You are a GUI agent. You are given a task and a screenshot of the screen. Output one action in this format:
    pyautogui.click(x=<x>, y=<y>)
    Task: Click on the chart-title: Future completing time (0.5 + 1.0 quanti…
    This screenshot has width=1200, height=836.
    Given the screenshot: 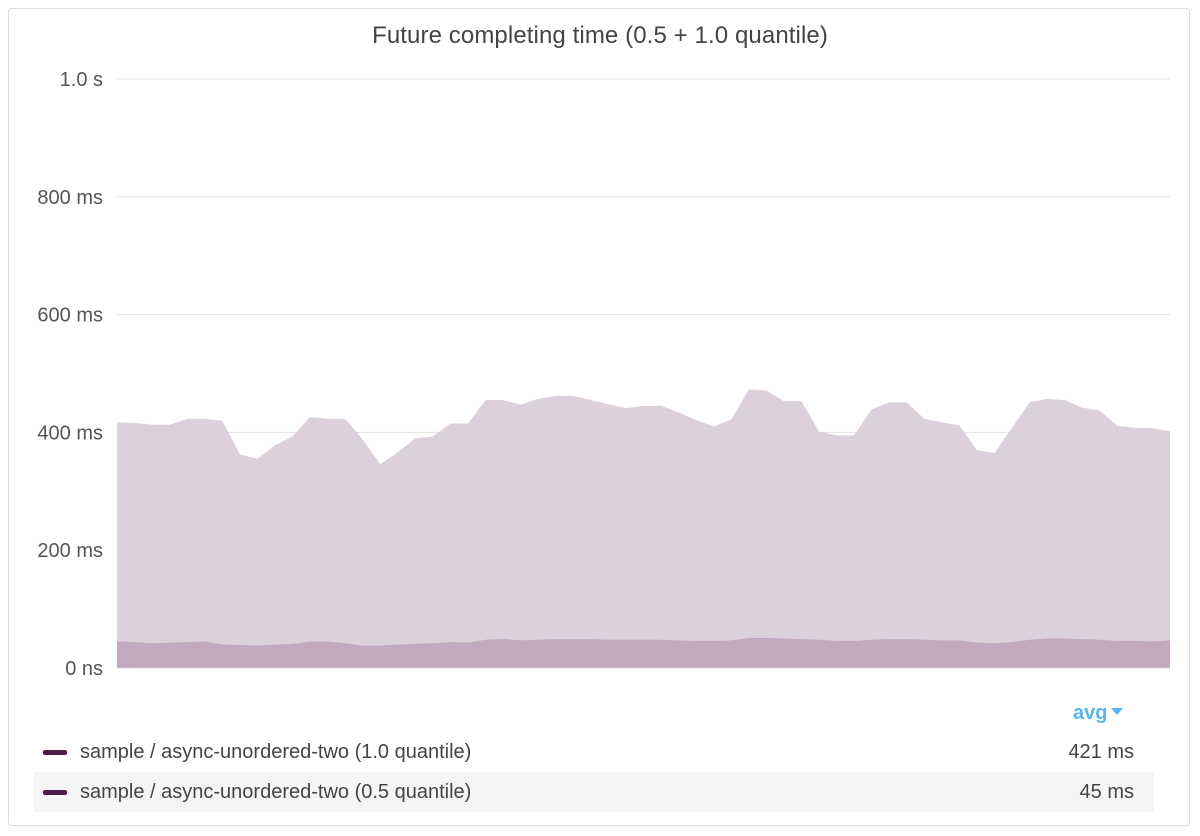 What is the action you would take?
    pyautogui.click(x=600, y=35)
    